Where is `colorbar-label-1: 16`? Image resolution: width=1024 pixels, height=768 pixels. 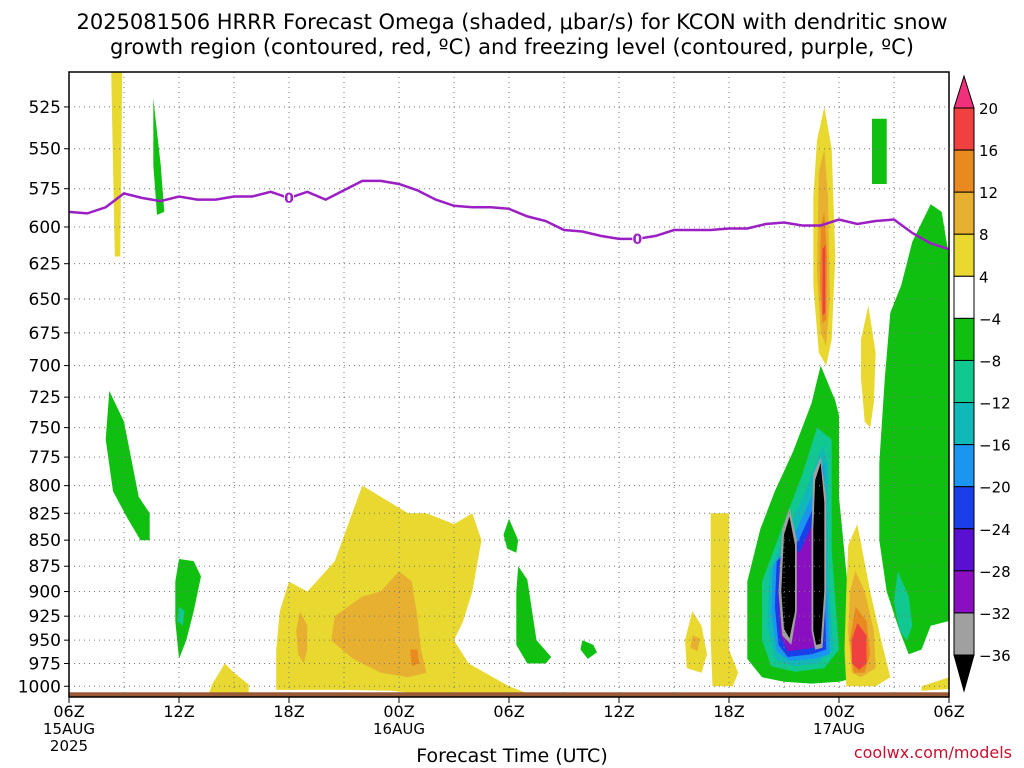
colorbar-label-1: 16 is located at coordinates (988, 151).